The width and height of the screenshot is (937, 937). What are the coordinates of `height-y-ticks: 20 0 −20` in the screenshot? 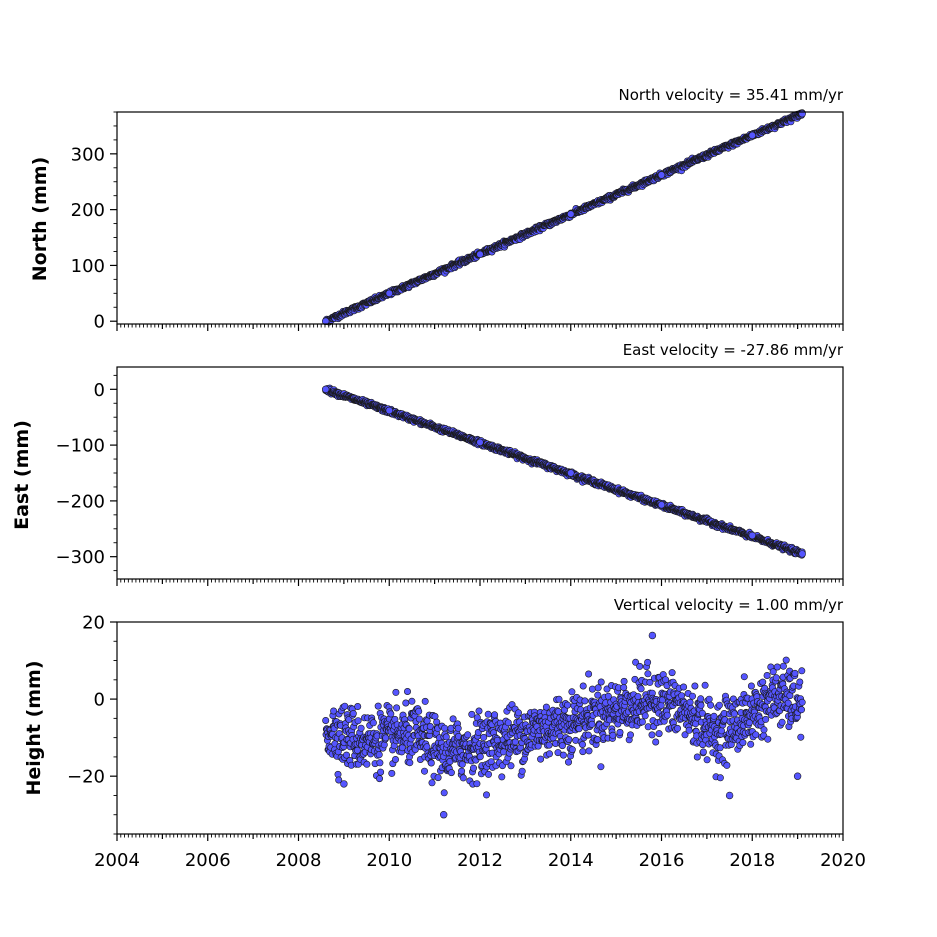 It's located at (92, 724).